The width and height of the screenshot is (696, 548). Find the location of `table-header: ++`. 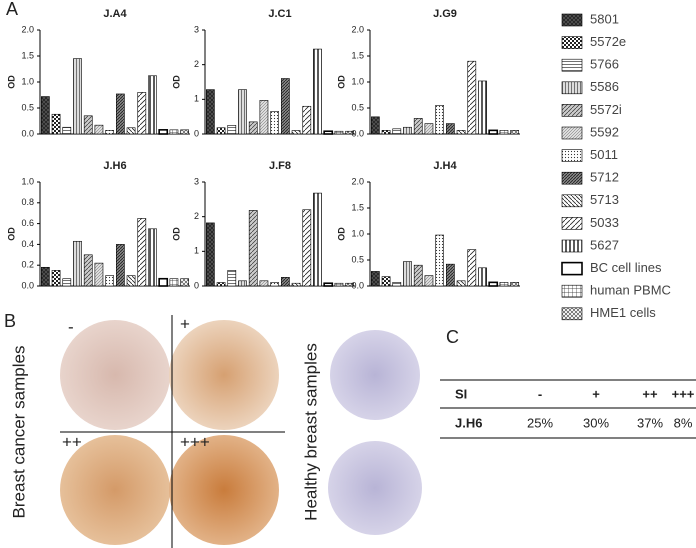

table-header: ++ is located at coordinates (650, 393).